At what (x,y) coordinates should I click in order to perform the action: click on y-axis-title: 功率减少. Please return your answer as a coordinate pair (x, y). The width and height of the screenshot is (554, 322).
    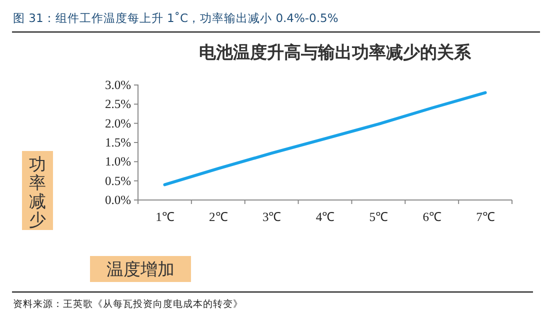
    Looking at the image, I should click on (37, 192).